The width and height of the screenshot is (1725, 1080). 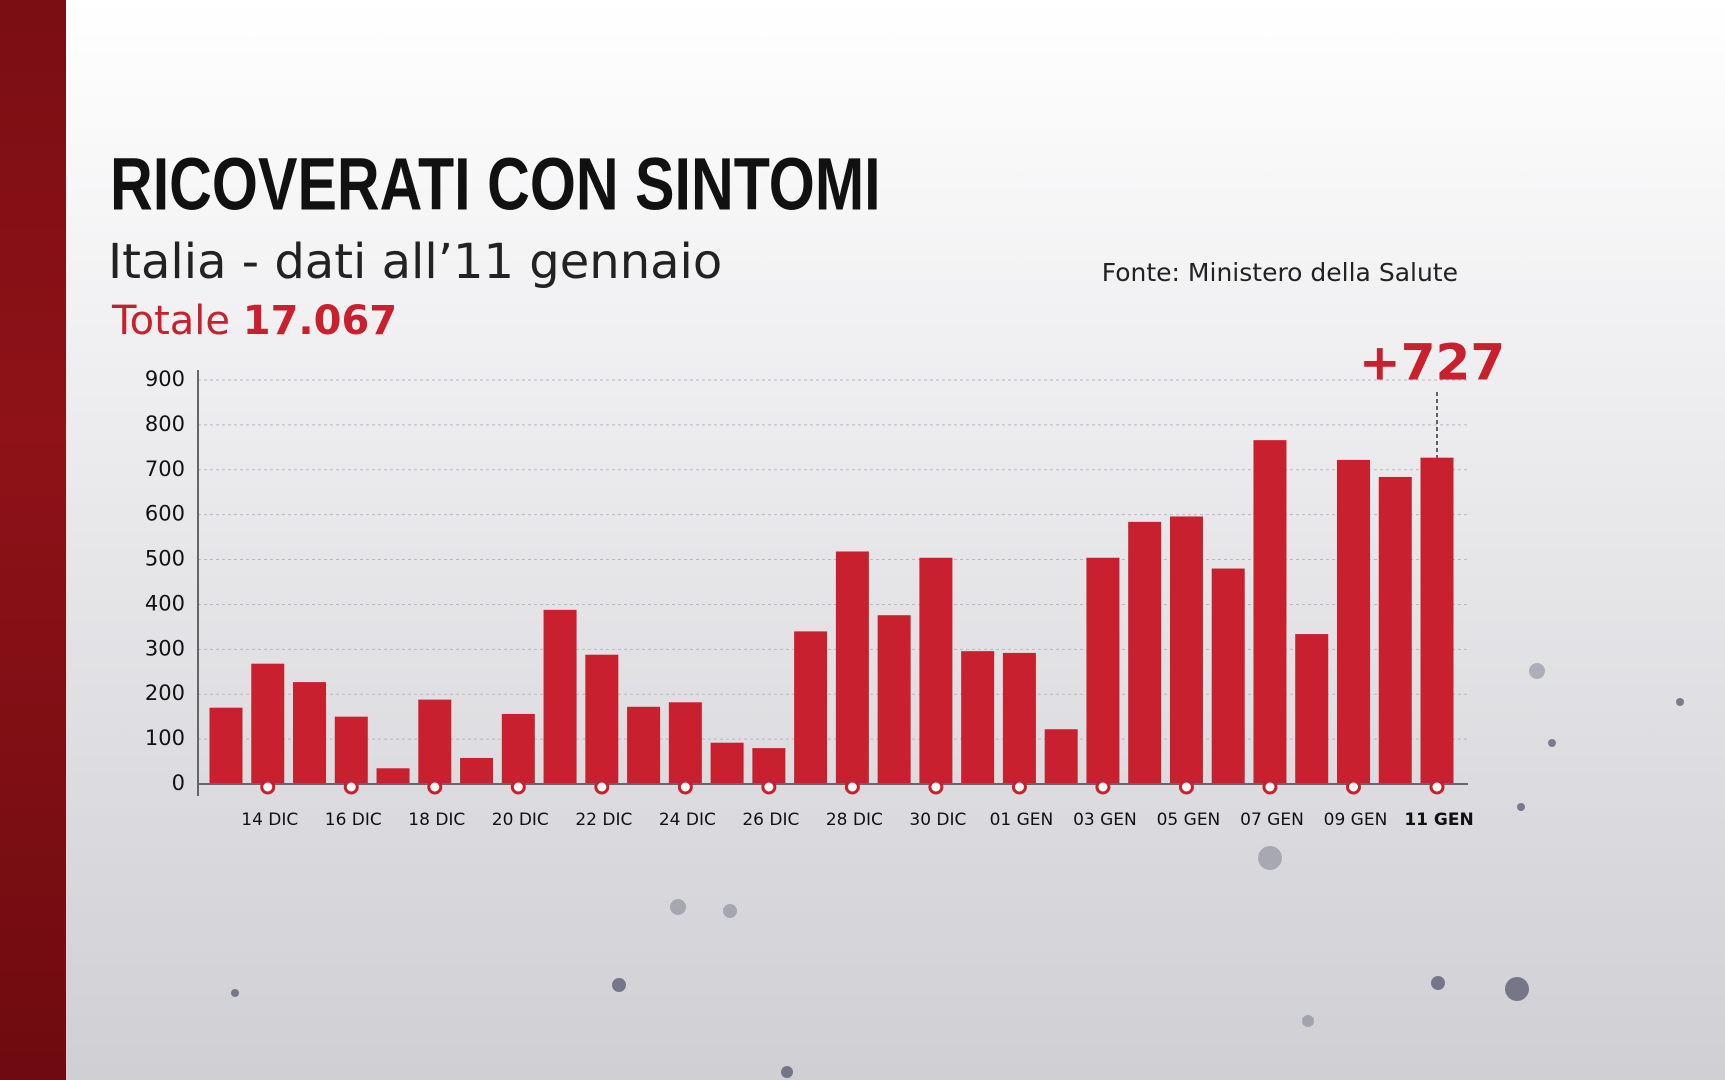 What do you see at coordinates (1356, 820) in the screenshot?
I see `x-tick-label: 09 GEN` at bounding box center [1356, 820].